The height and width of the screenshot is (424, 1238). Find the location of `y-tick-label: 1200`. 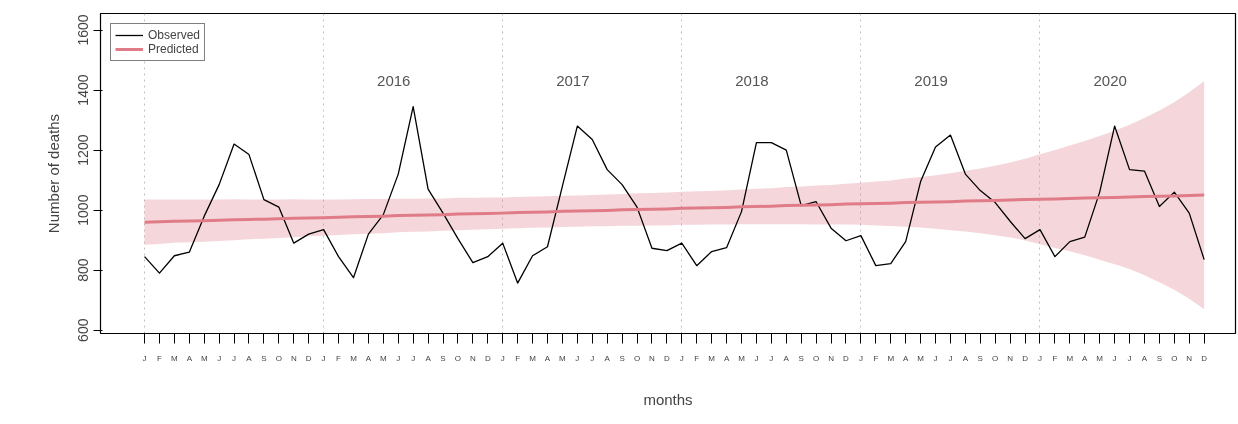

y-tick-label: 1200 is located at coordinates (83, 150).